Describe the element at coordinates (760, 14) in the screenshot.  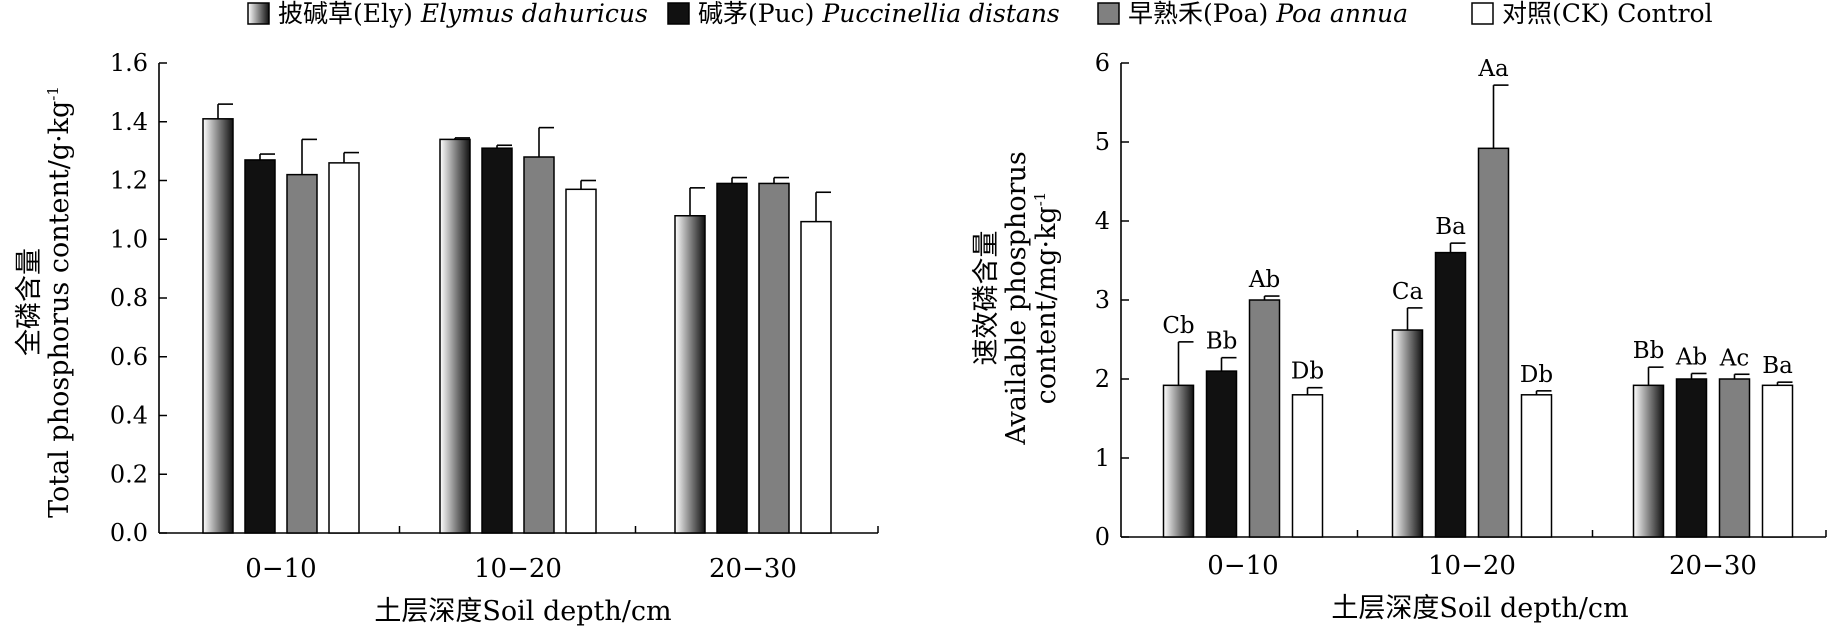
I see `legend-label-cn: 碱茅(Puc)` at that location.